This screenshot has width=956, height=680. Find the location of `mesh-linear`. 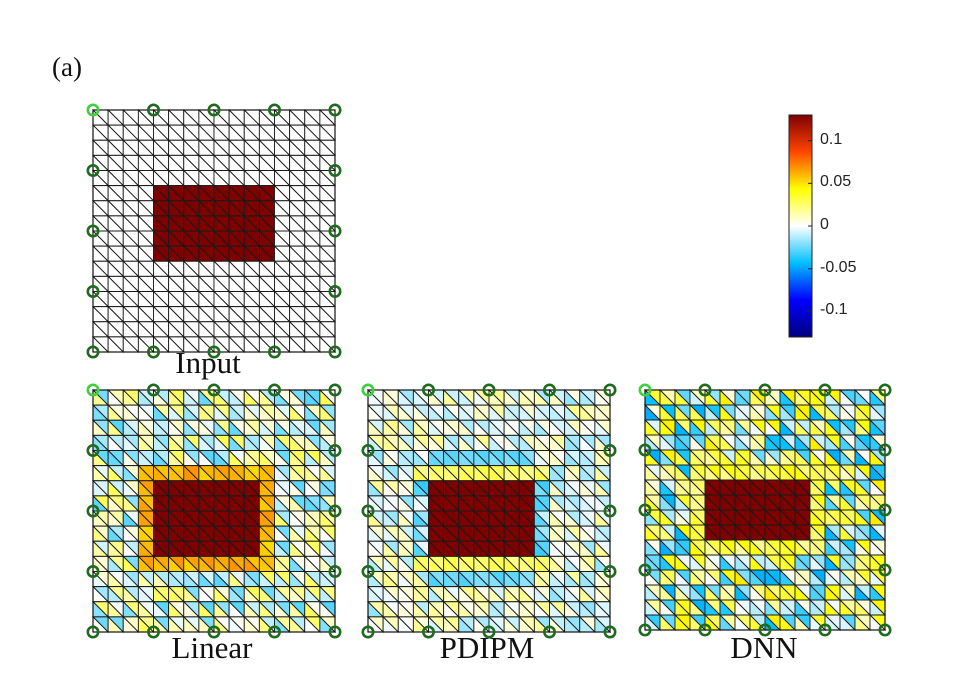

mesh-linear is located at coordinates (214, 511).